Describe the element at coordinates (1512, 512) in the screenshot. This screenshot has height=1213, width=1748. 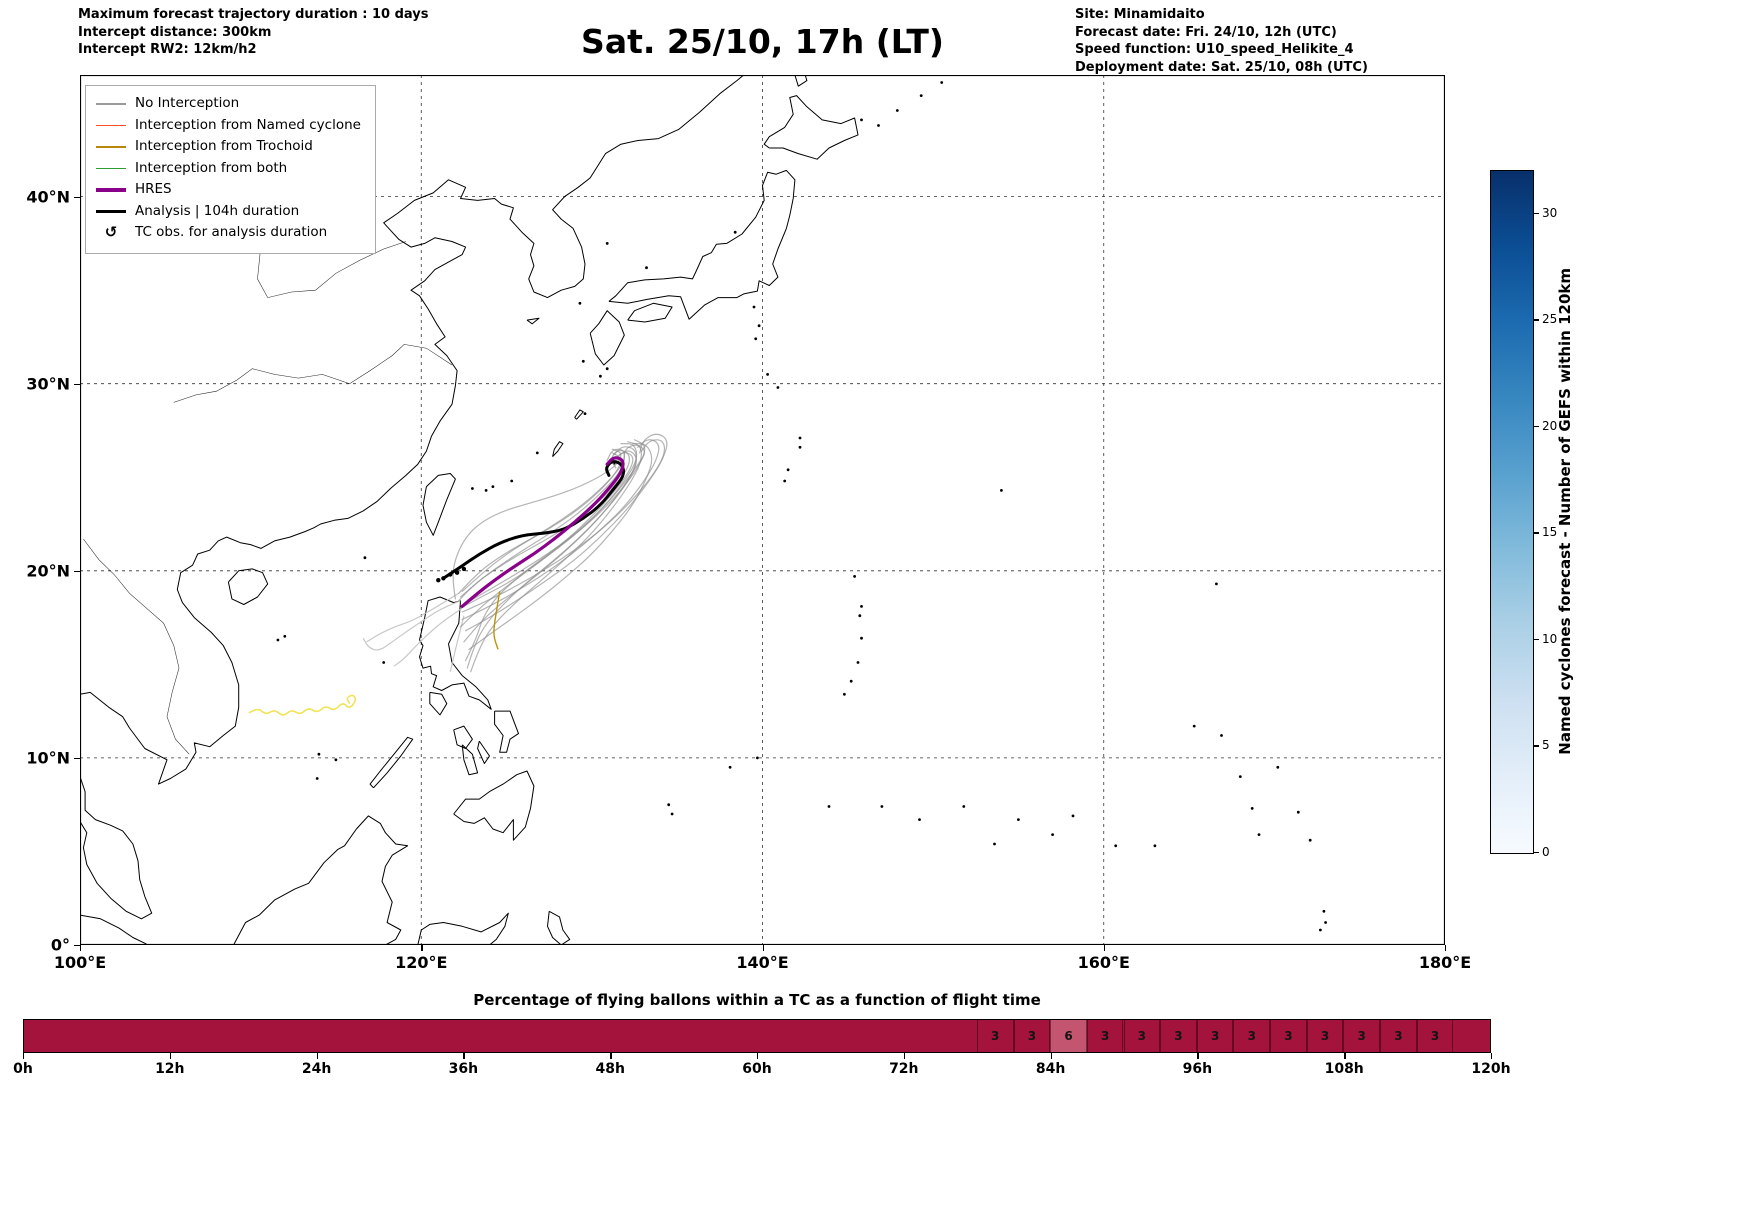
I see `colorbar` at that location.